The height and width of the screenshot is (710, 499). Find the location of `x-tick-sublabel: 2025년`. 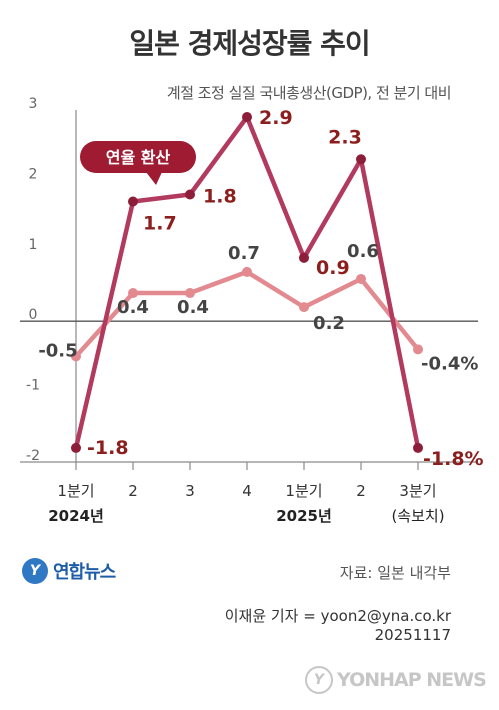

x-tick-sublabel: 2025년 is located at coordinates (304, 516).